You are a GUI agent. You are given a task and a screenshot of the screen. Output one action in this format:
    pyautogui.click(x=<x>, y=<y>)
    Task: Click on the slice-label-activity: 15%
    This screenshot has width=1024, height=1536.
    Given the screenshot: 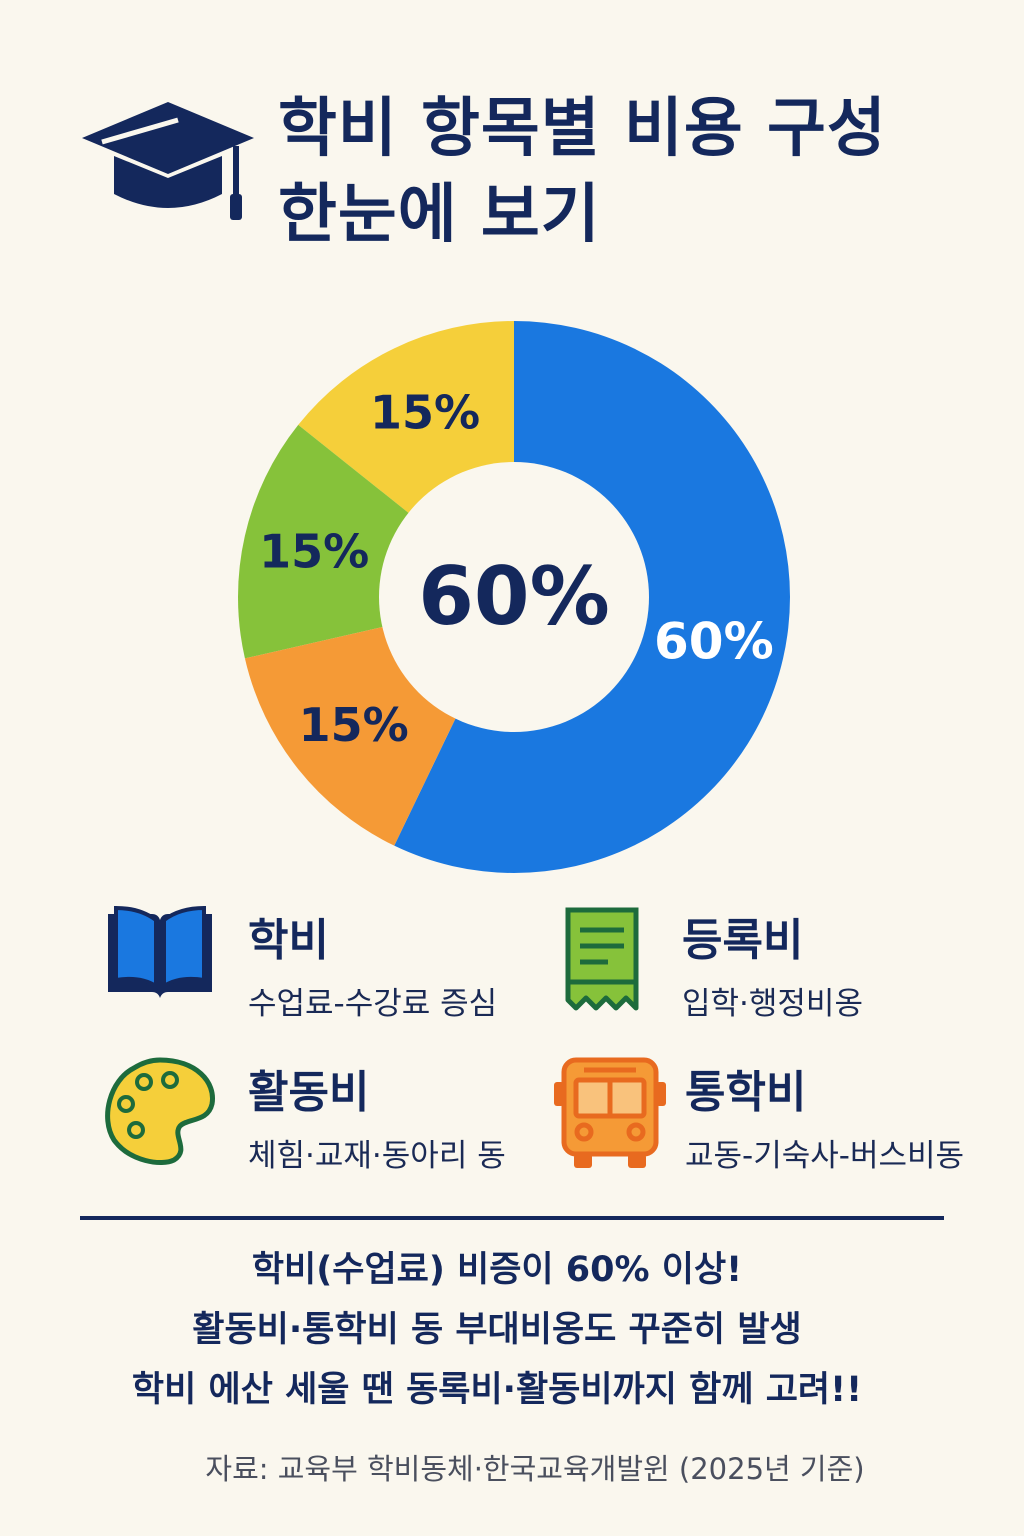 What is the action you would take?
    pyautogui.click(x=314, y=551)
    